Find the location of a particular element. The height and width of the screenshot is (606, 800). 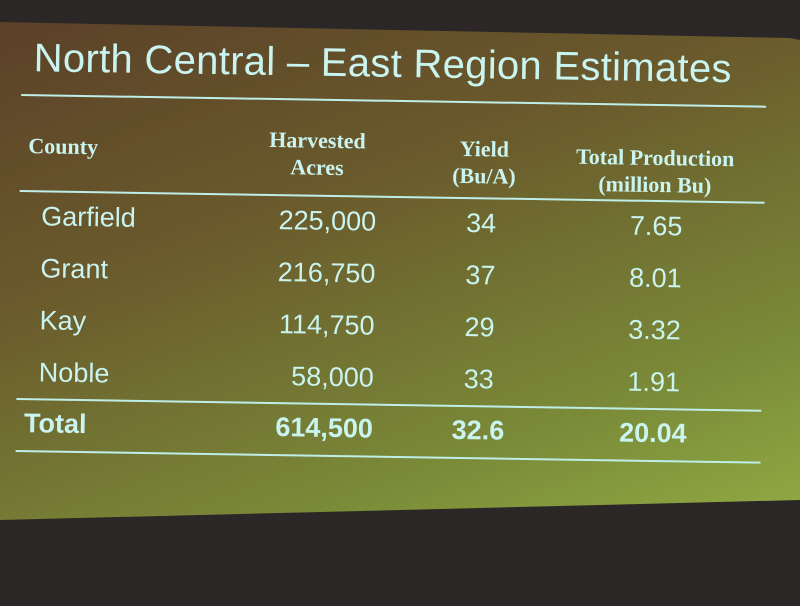

table-cell: Noble is located at coordinates (74, 373).